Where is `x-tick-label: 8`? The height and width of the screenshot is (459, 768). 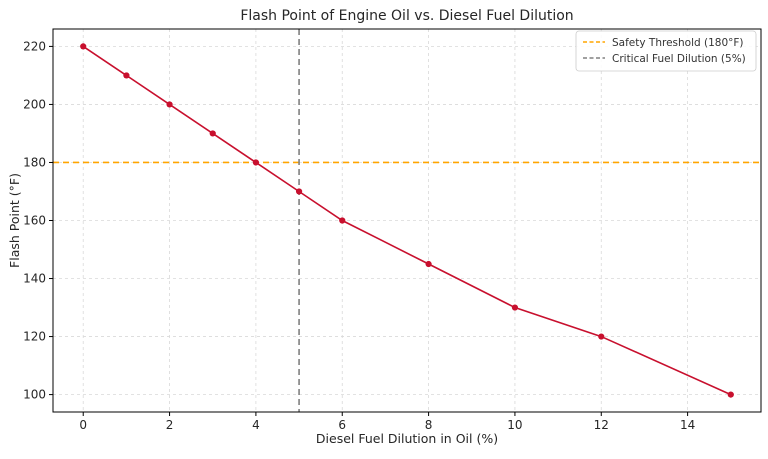 x-tick-label: 8 is located at coordinates (429, 425).